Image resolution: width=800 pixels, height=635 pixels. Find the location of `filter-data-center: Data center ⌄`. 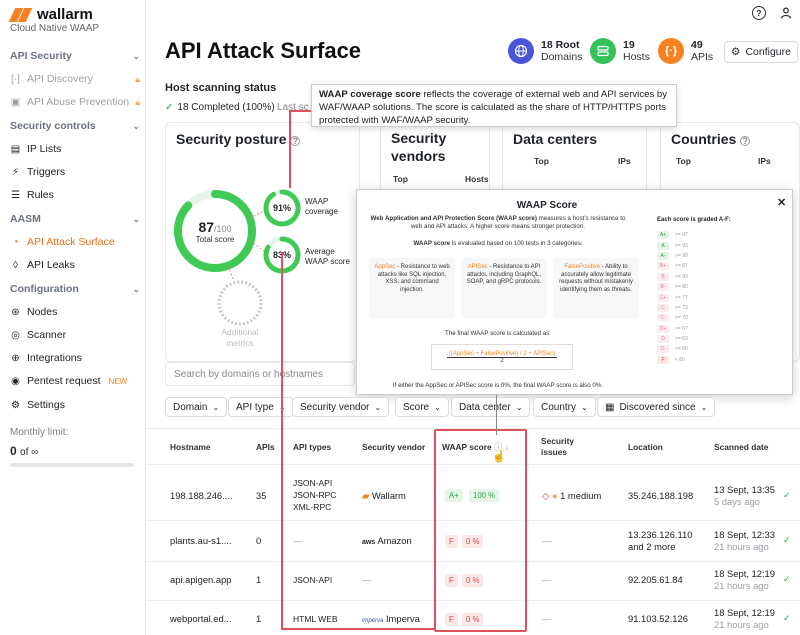

filter-data-center: Data center ⌄ is located at coordinates (491, 407).